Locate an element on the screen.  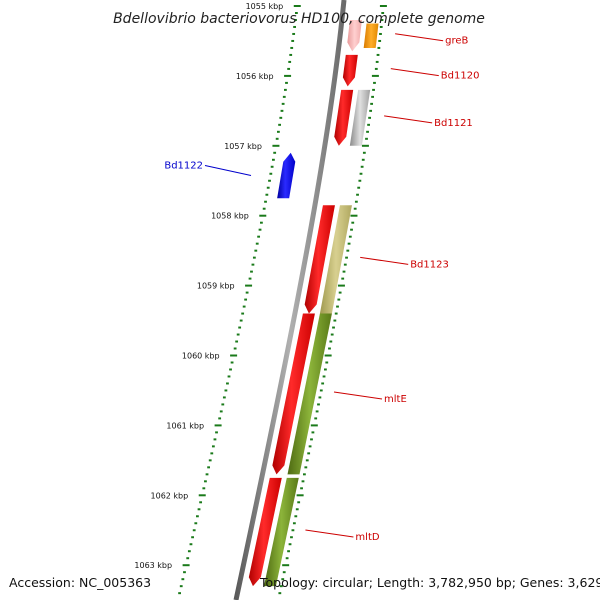
gene-Bd1123-cog is located at coordinates (335, 259).